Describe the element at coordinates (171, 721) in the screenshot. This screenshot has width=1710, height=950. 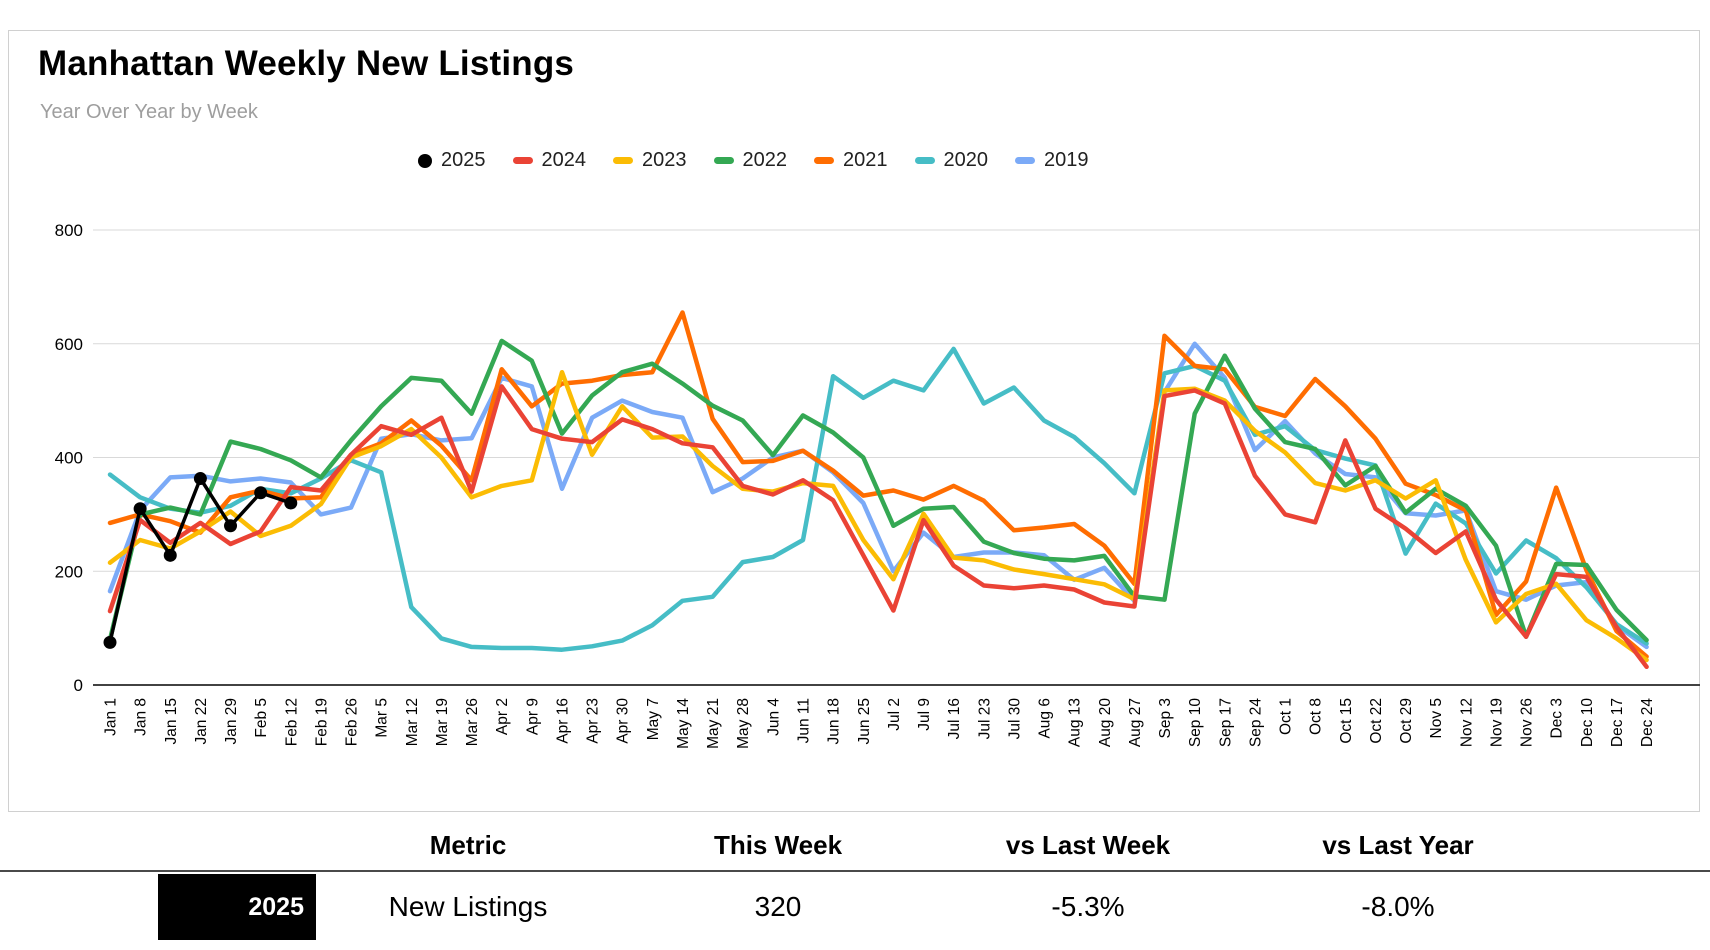
I see `x-tick-label: Jan 15` at that location.